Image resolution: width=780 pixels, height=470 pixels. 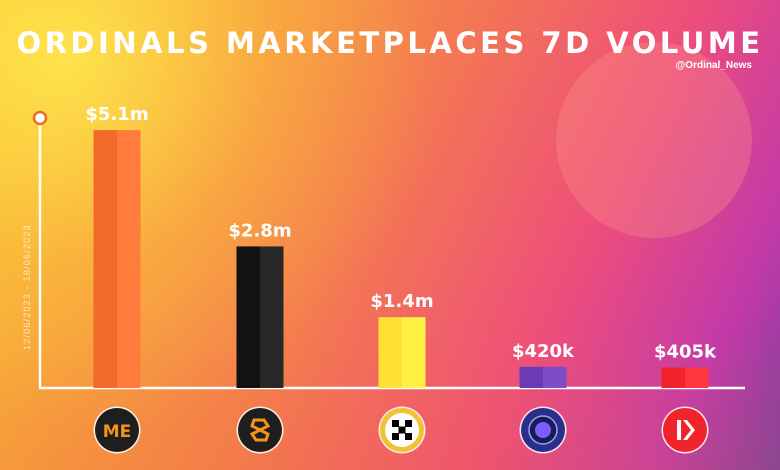 What do you see at coordinates (543, 351) in the screenshot?
I see `data-label-4: $420k` at bounding box center [543, 351].